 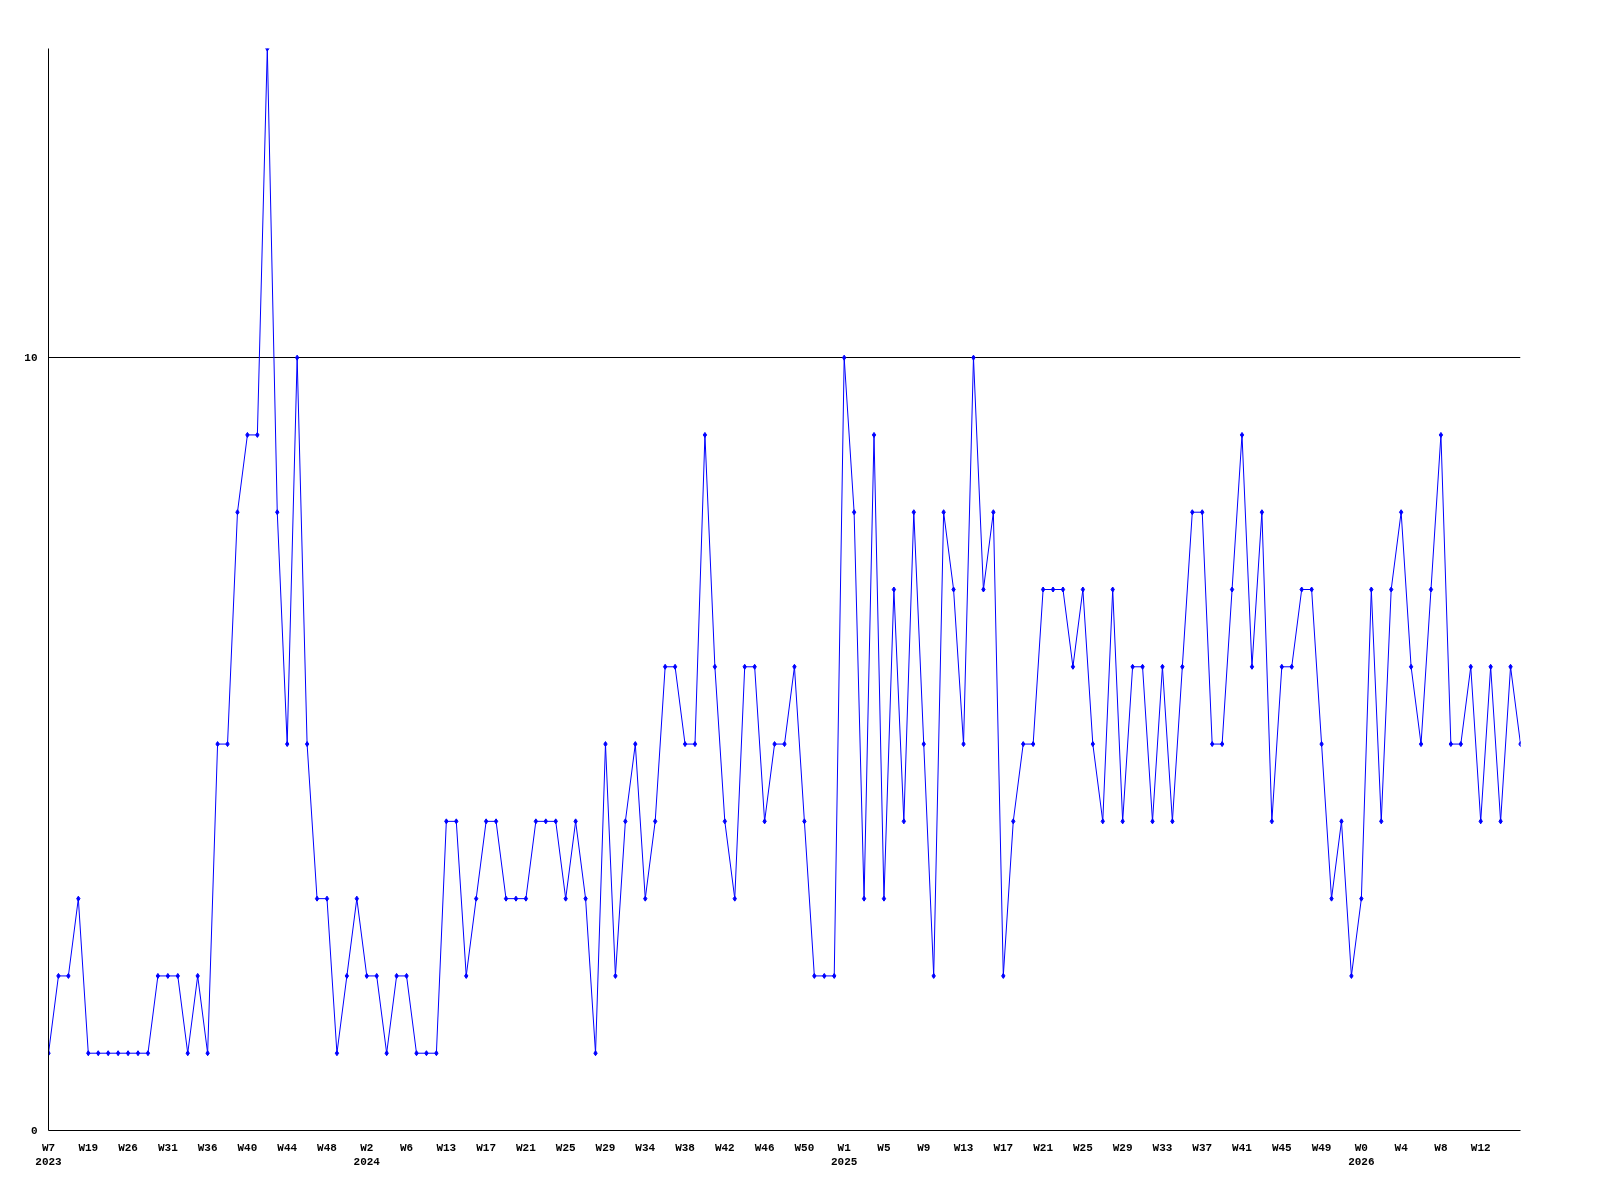 What do you see at coordinates (1321, 1147) in the screenshot?
I see `x-tick-label: W49` at bounding box center [1321, 1147].